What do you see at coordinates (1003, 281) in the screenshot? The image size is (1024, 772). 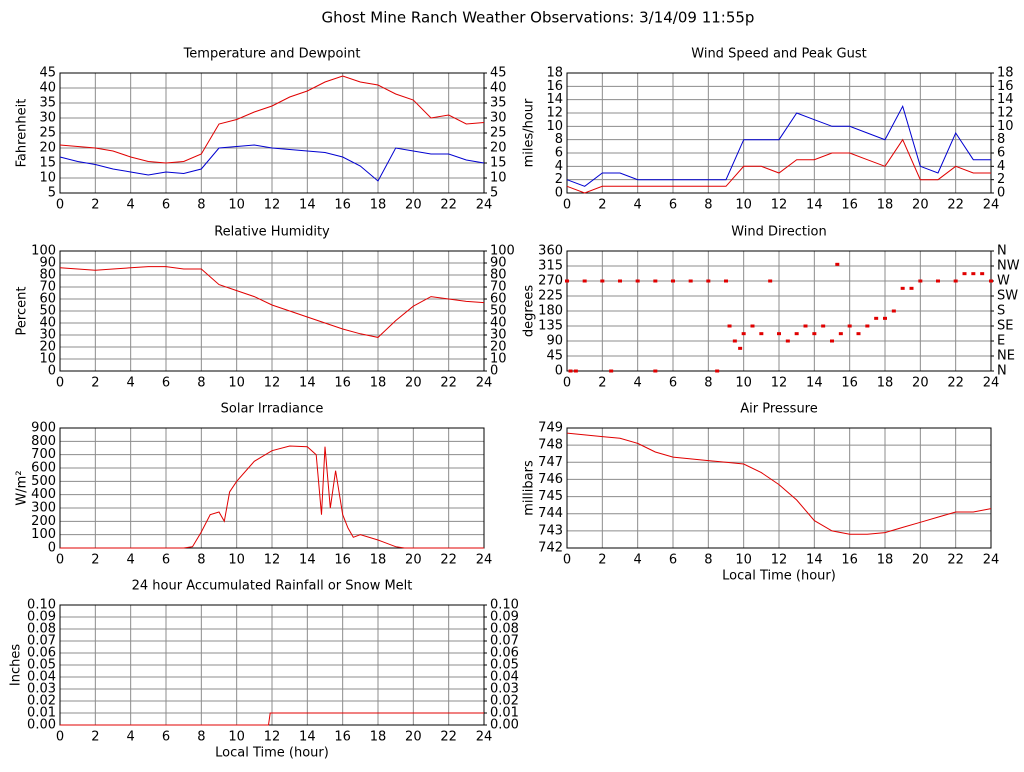 I see `y2-tick-label: W` at bounding box center [1003, 281].